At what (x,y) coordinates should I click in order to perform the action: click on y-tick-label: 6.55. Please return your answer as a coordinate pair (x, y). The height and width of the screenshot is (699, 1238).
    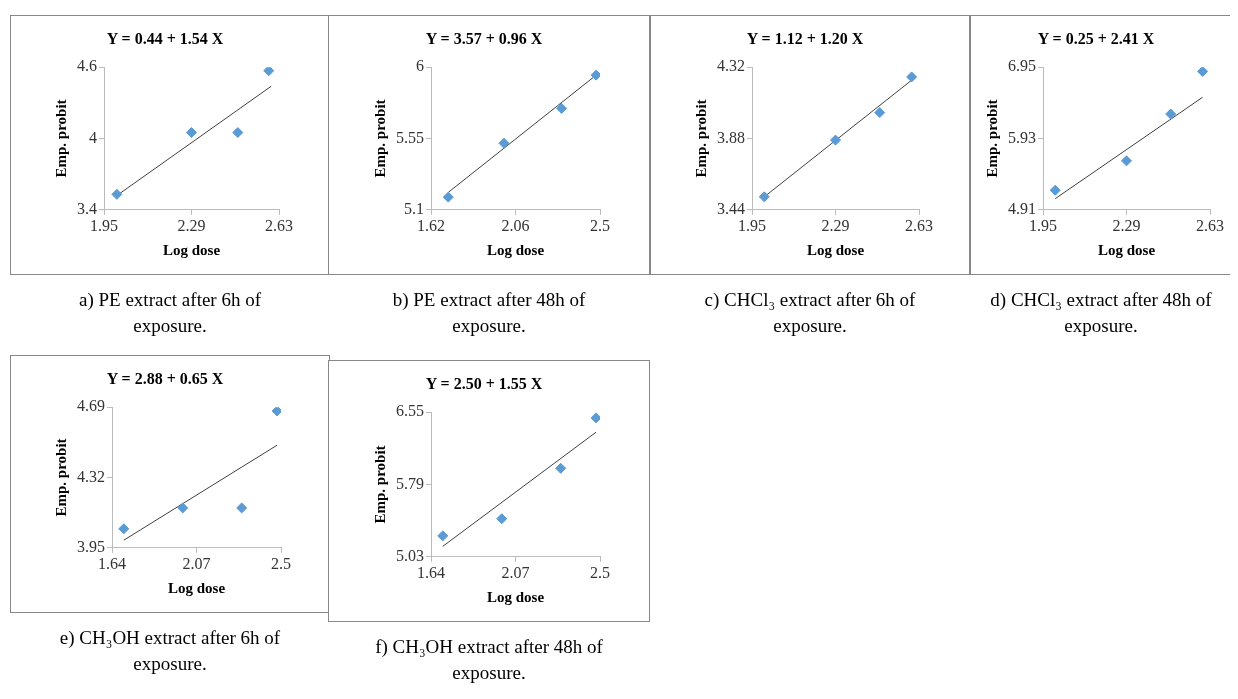
    Looking at the image, I should click on (410, 411).